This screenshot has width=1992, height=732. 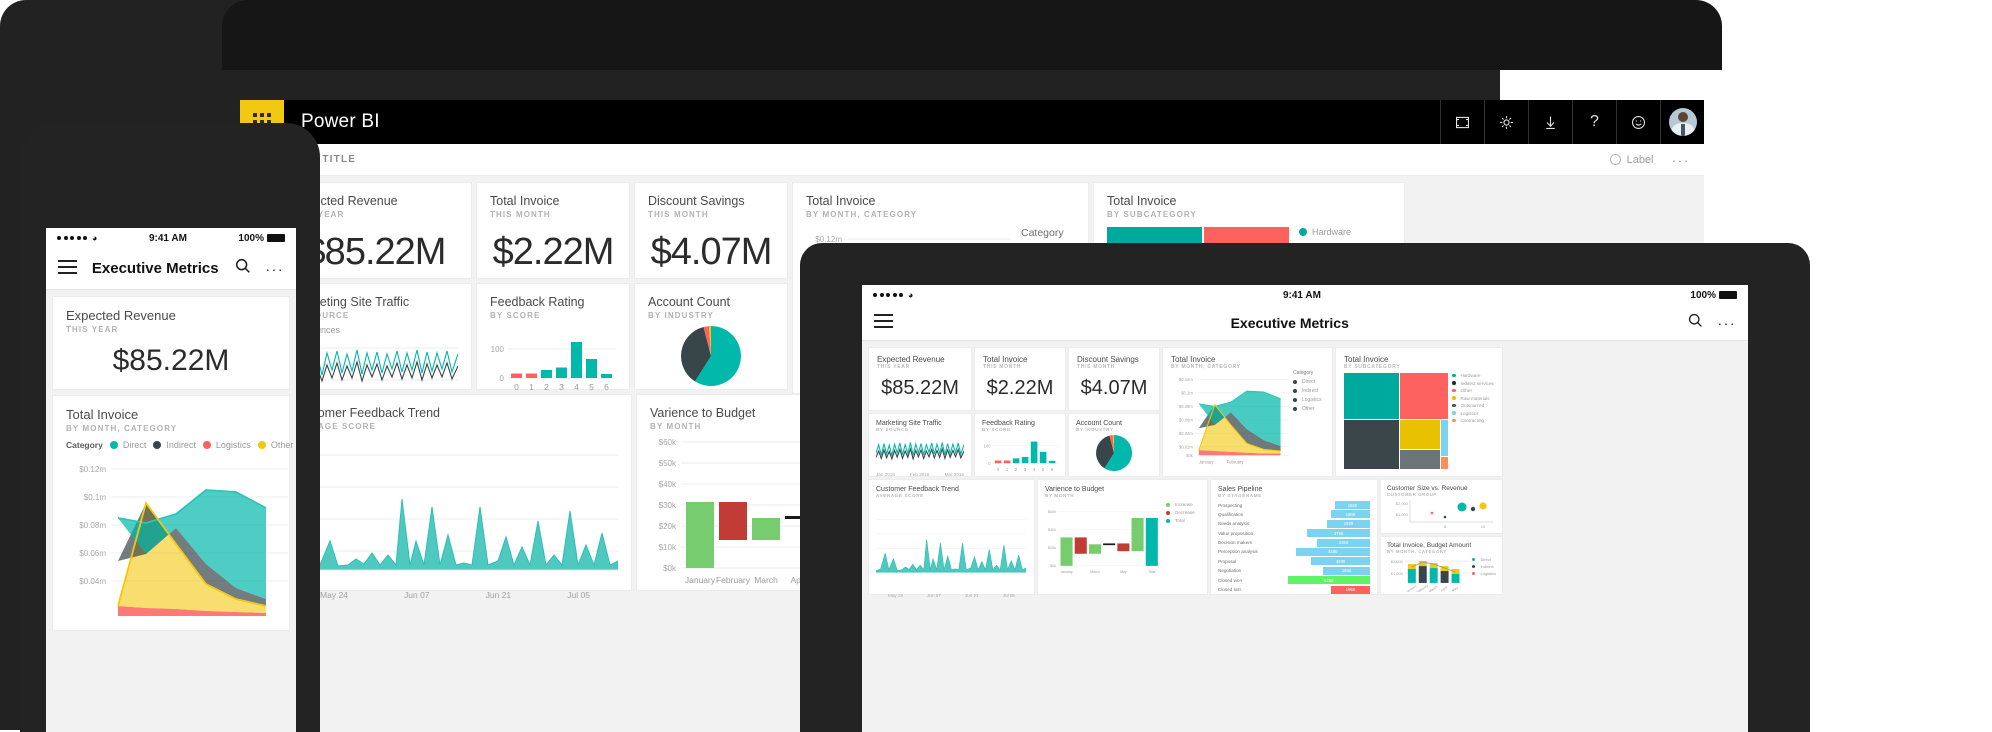 I want to click on gear-icon, so click(x=1506, y=122).